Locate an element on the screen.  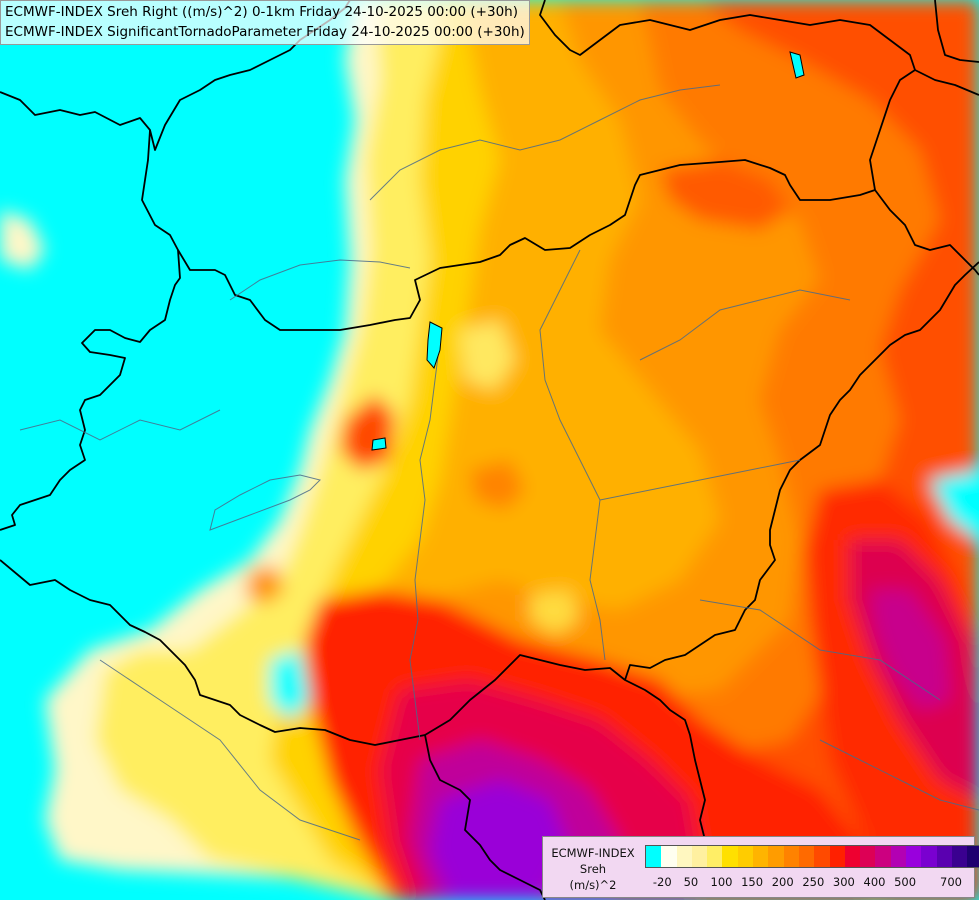
legend-tick-labels: -20 50 100 150 200 250 300 400 500 700 is located at coordinates (806, 883).